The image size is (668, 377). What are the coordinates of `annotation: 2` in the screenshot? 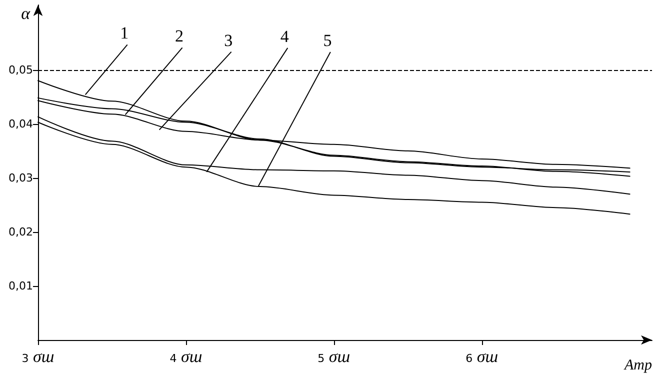 It's located at (179, 36).